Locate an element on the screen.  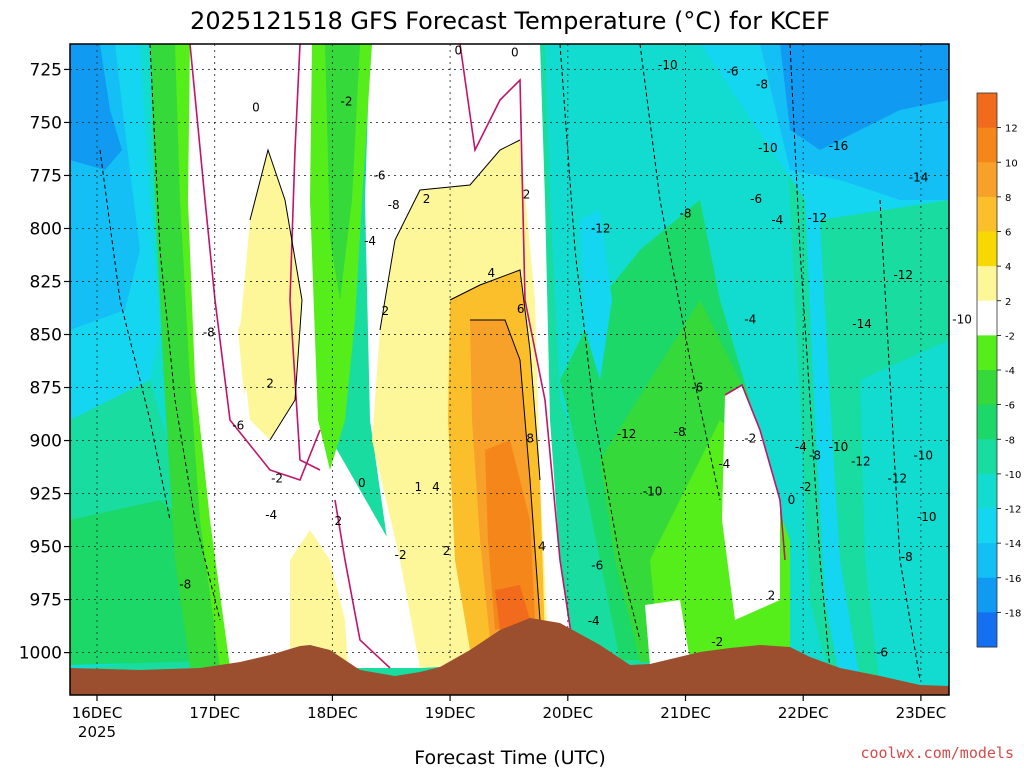
terrain is located at coordinates (509, 656).